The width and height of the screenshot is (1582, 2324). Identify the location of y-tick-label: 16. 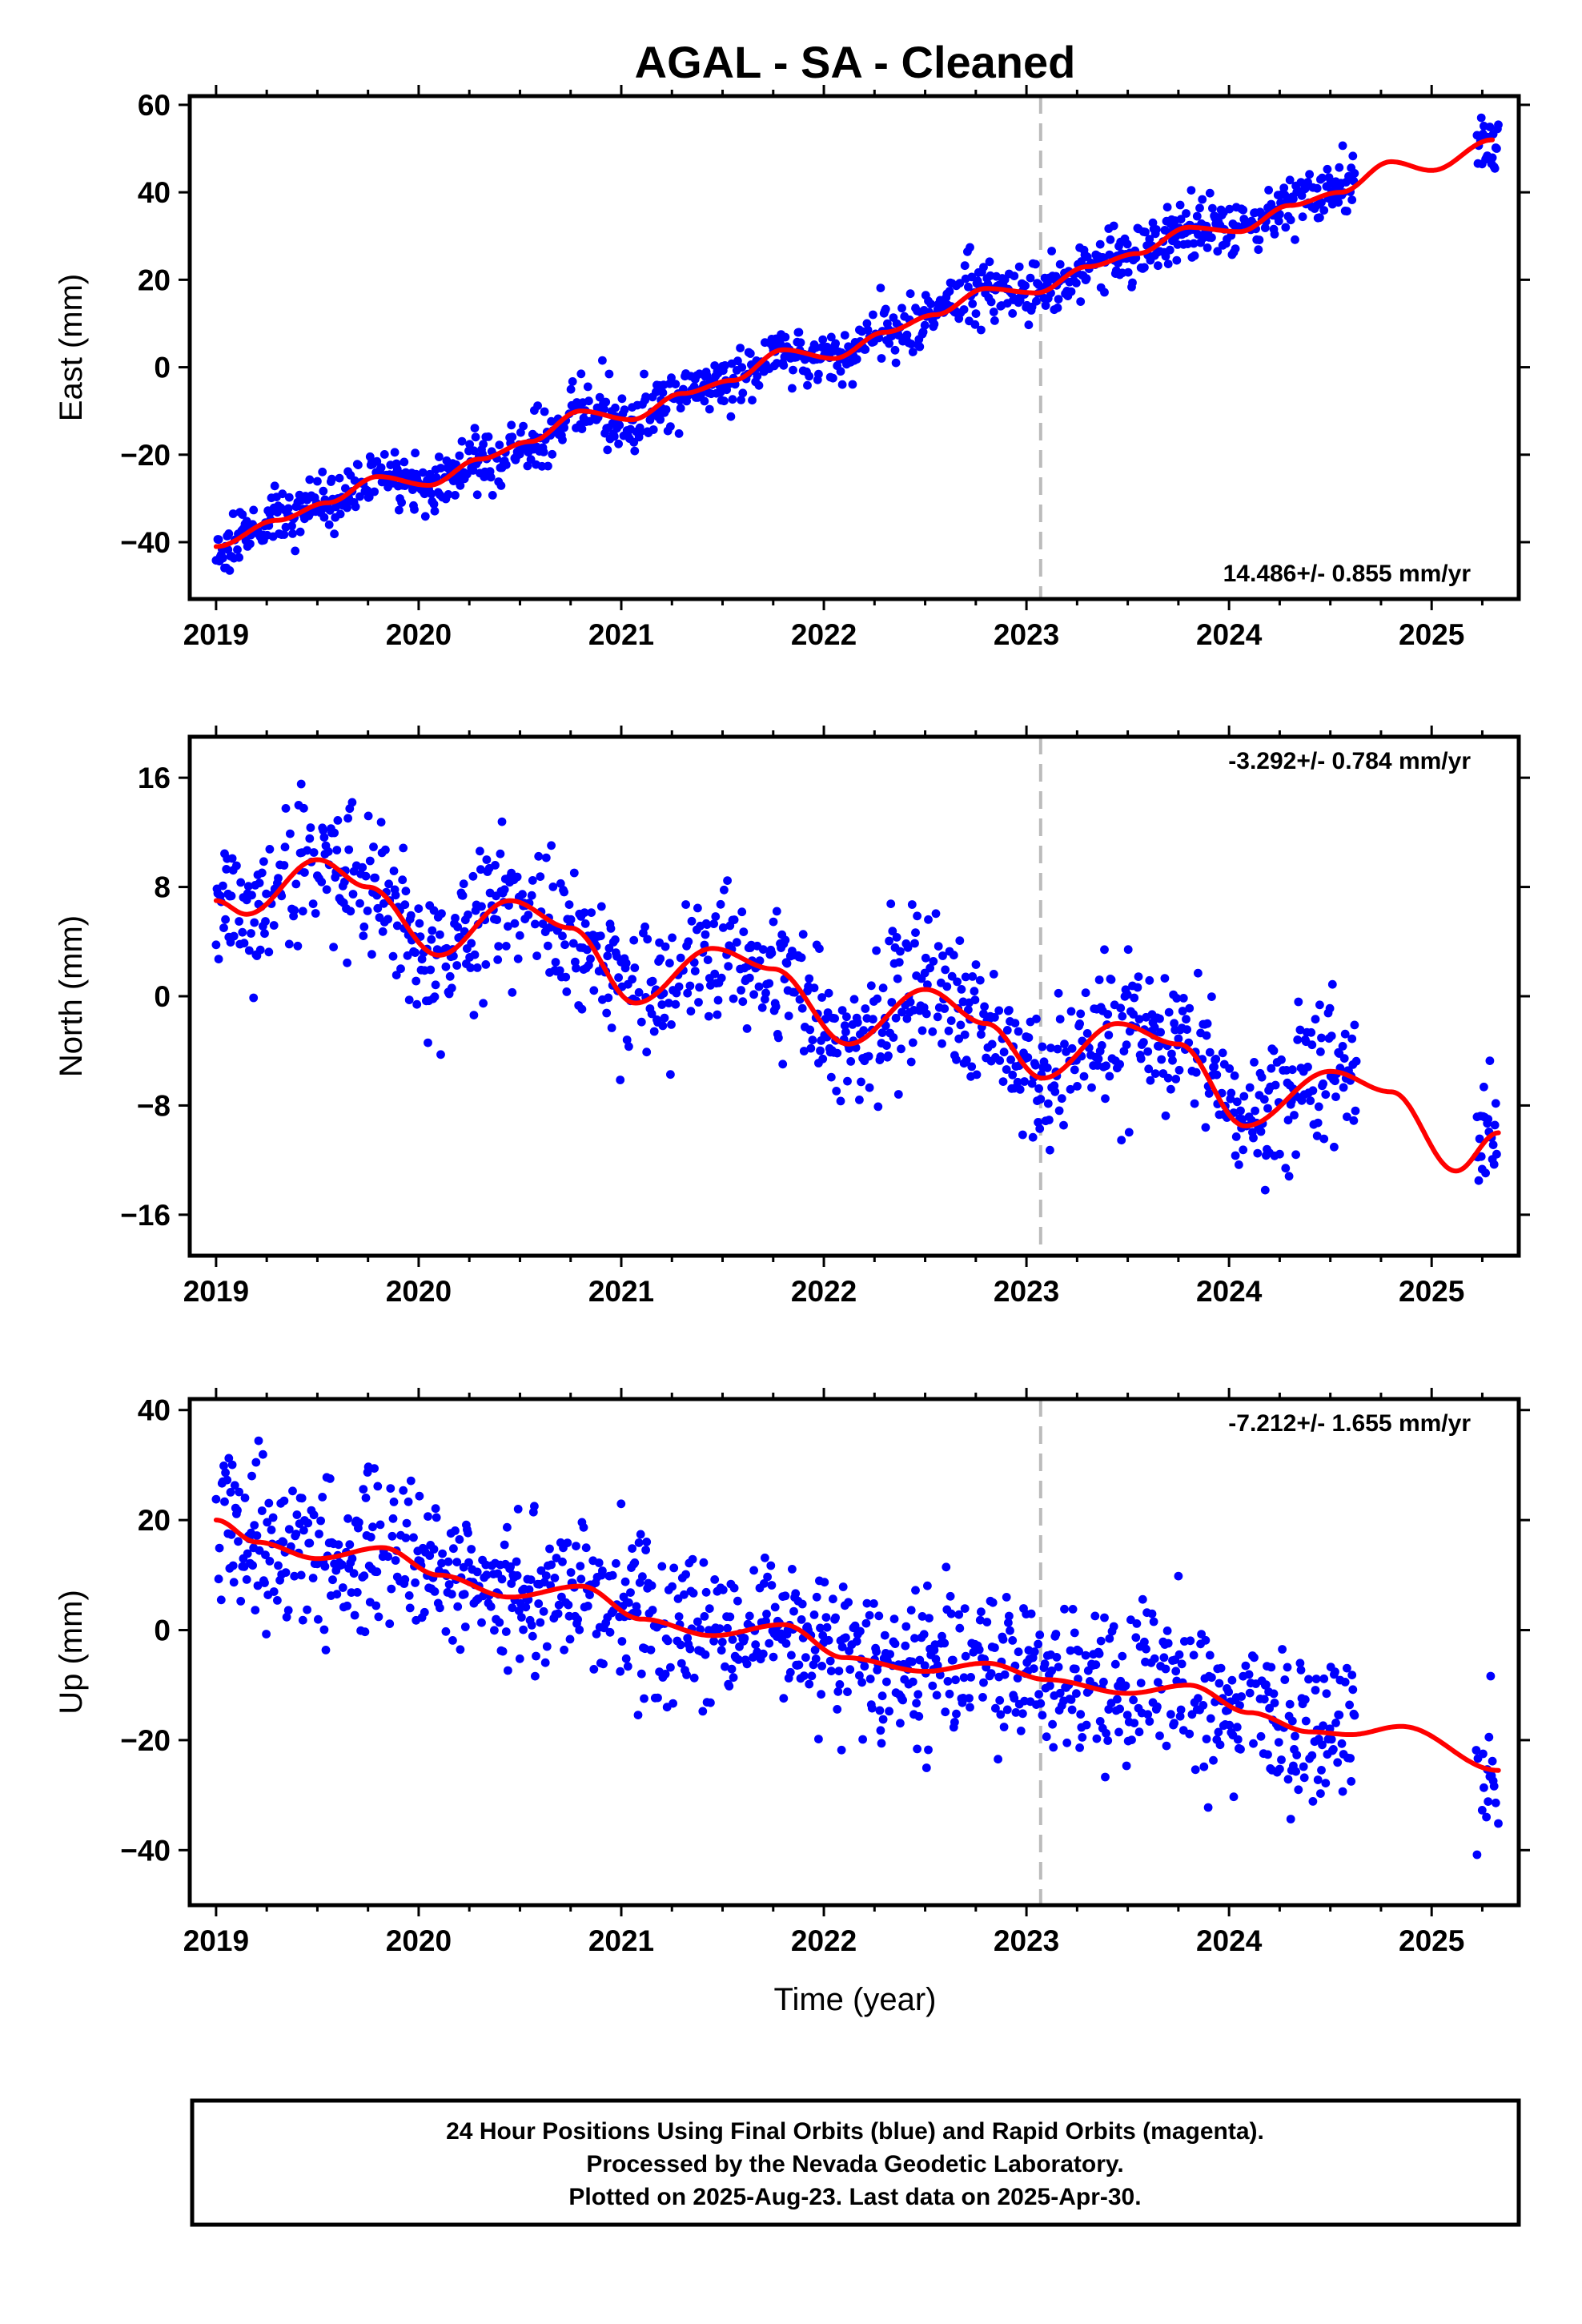
(154, 778).